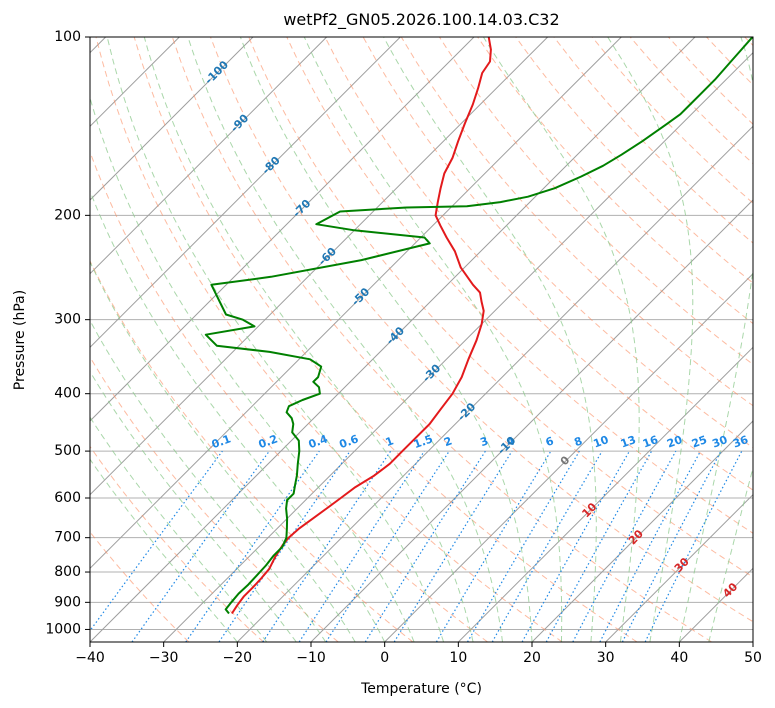 The image size is (775, 708). Describe the element at coordinates (67, 215) in the screenshot. I see `y-tick-label: 200` at that location.